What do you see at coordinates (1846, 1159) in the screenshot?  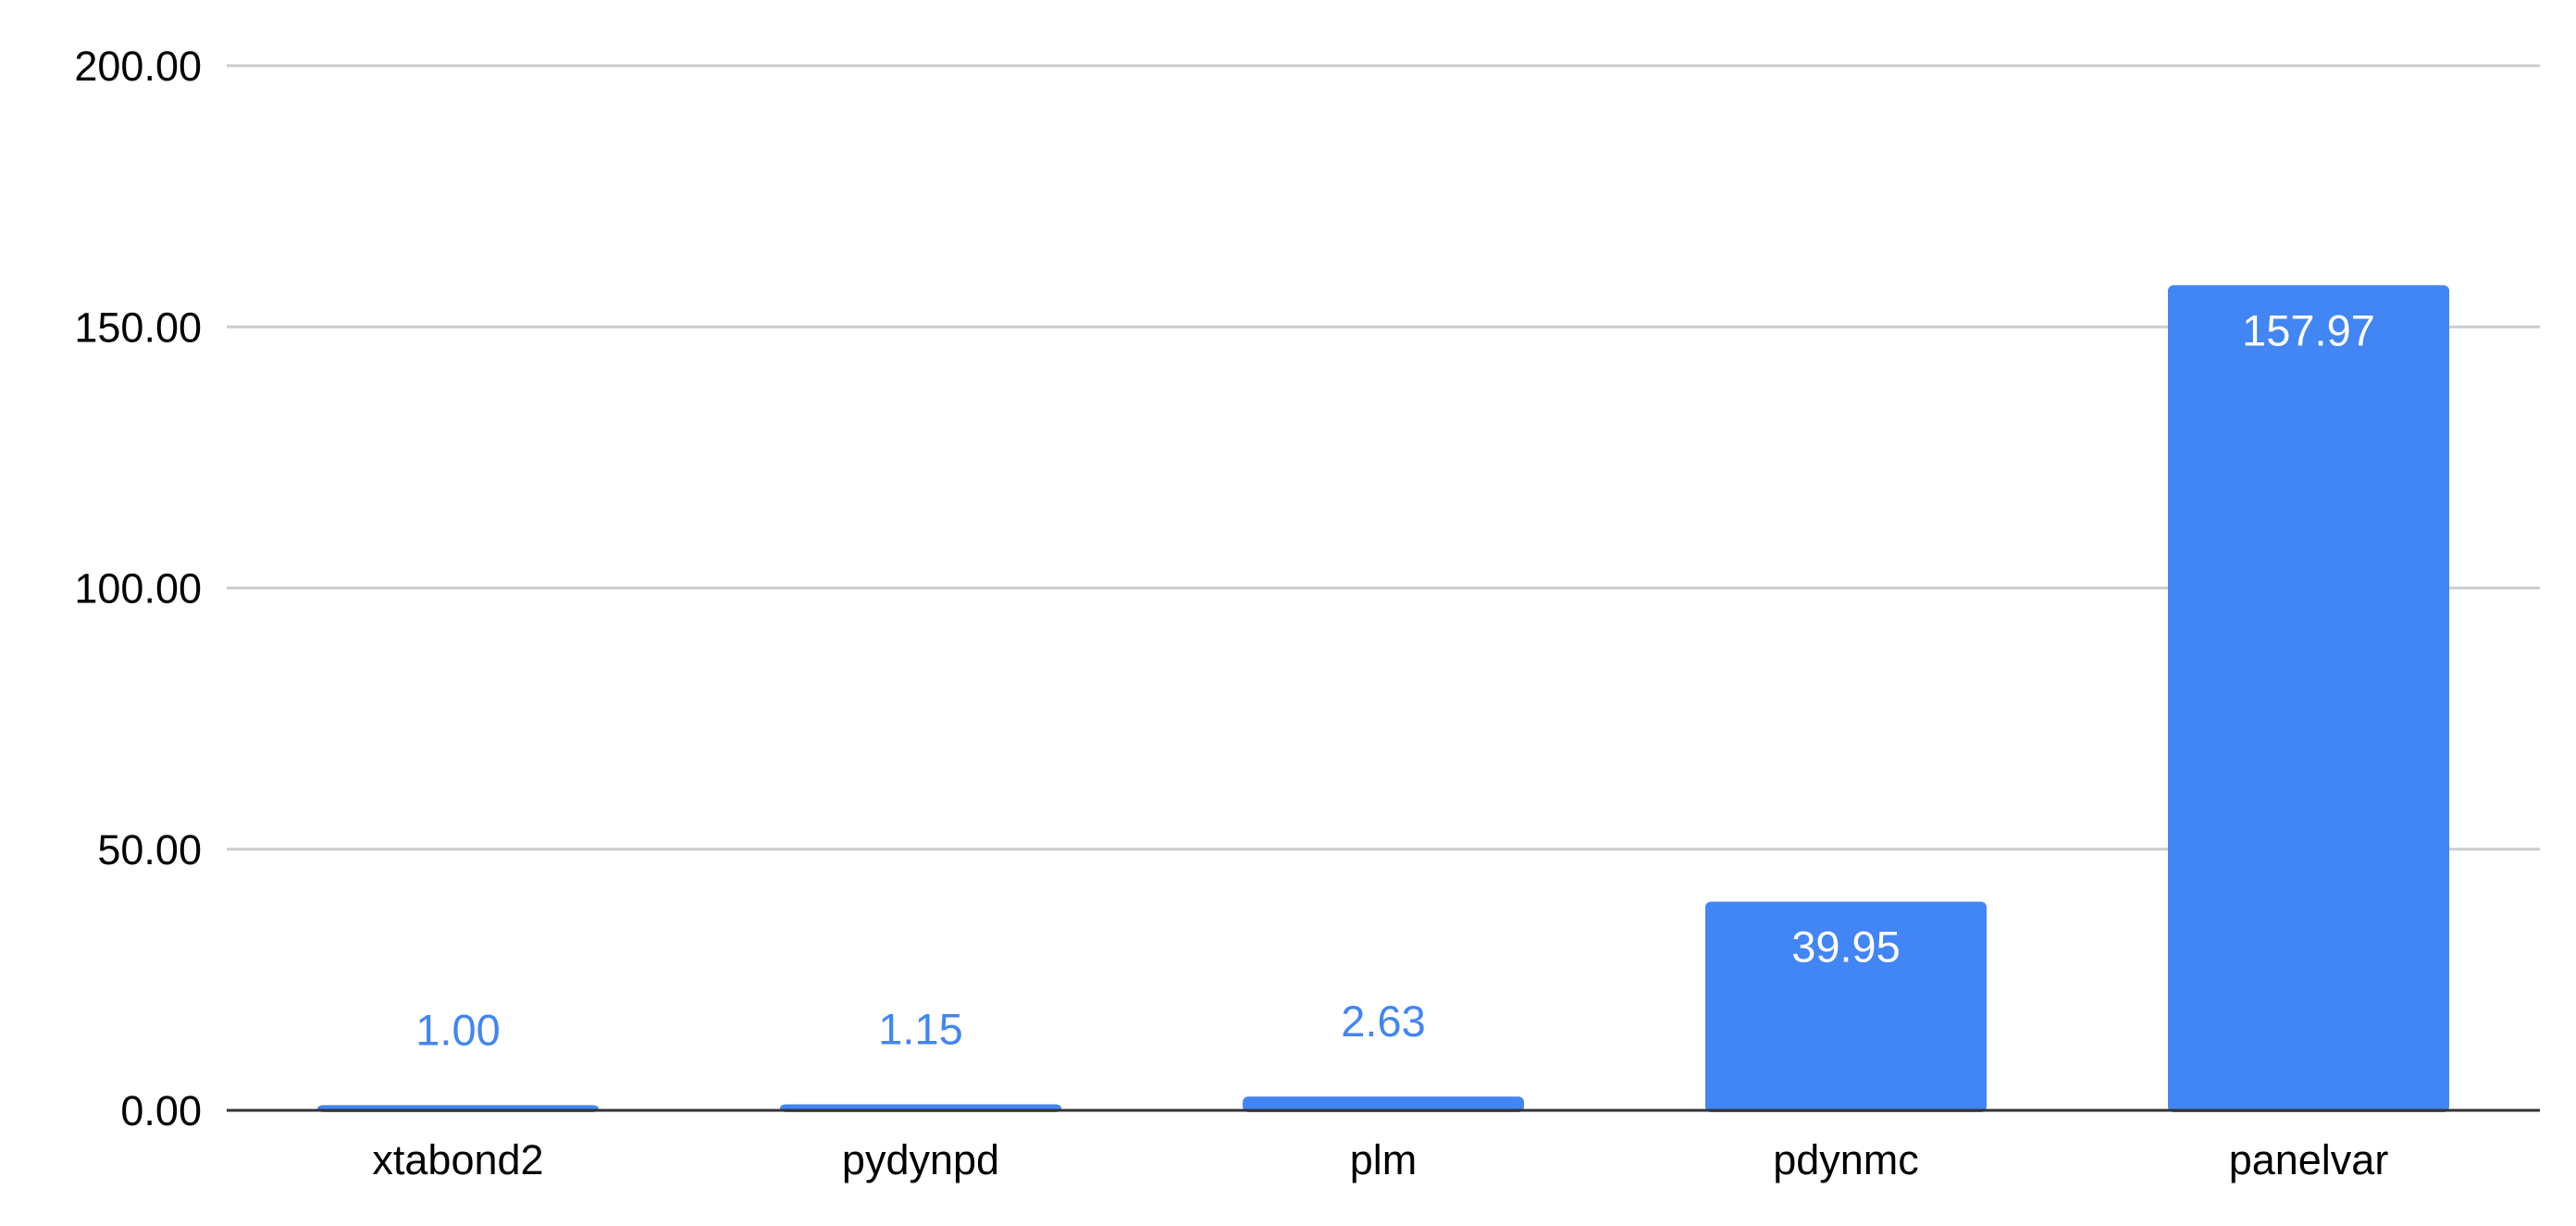 I see `x-tick-label: pdynmc` at bounding box center [1846, 1159].